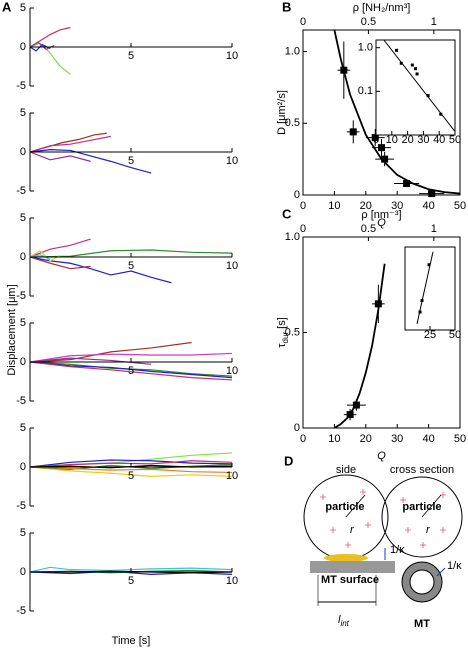 The height and width of the screenshot is (653, 468). I want to click on x2-tick-label: 1, so click(434, 22).